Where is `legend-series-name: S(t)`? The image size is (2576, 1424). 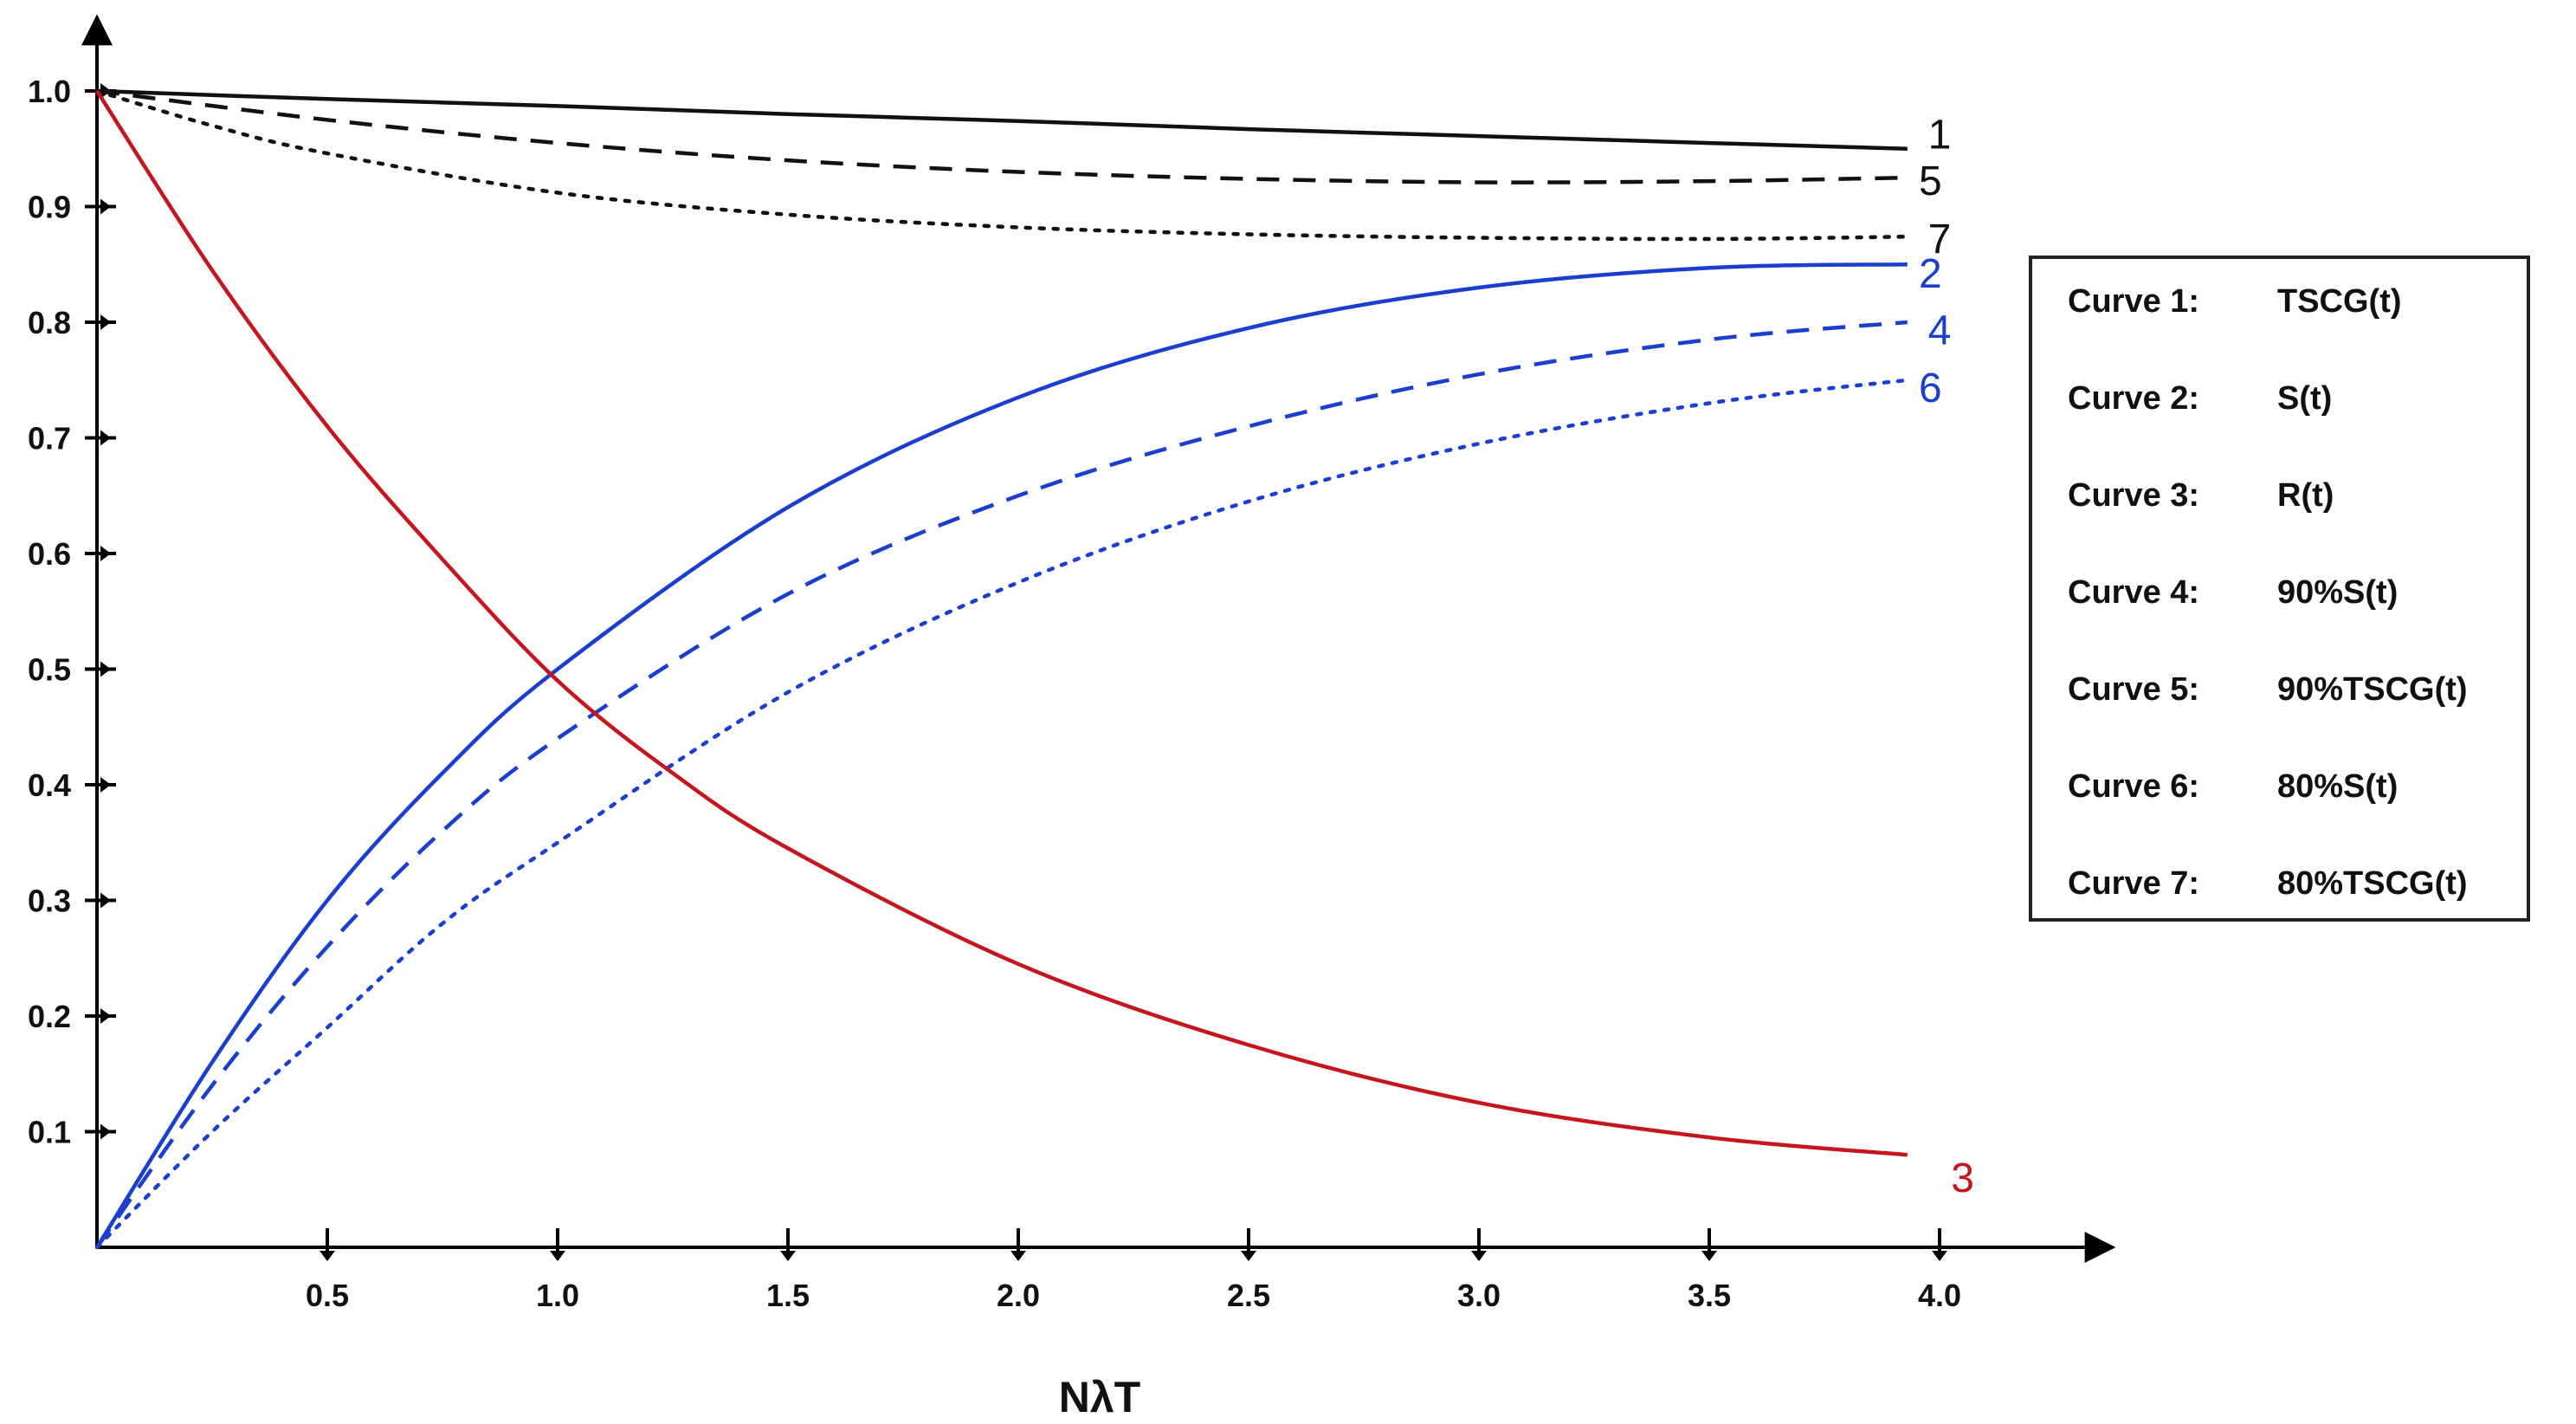
legend-series-name: S(t) is located at coordinates (2304, 399).